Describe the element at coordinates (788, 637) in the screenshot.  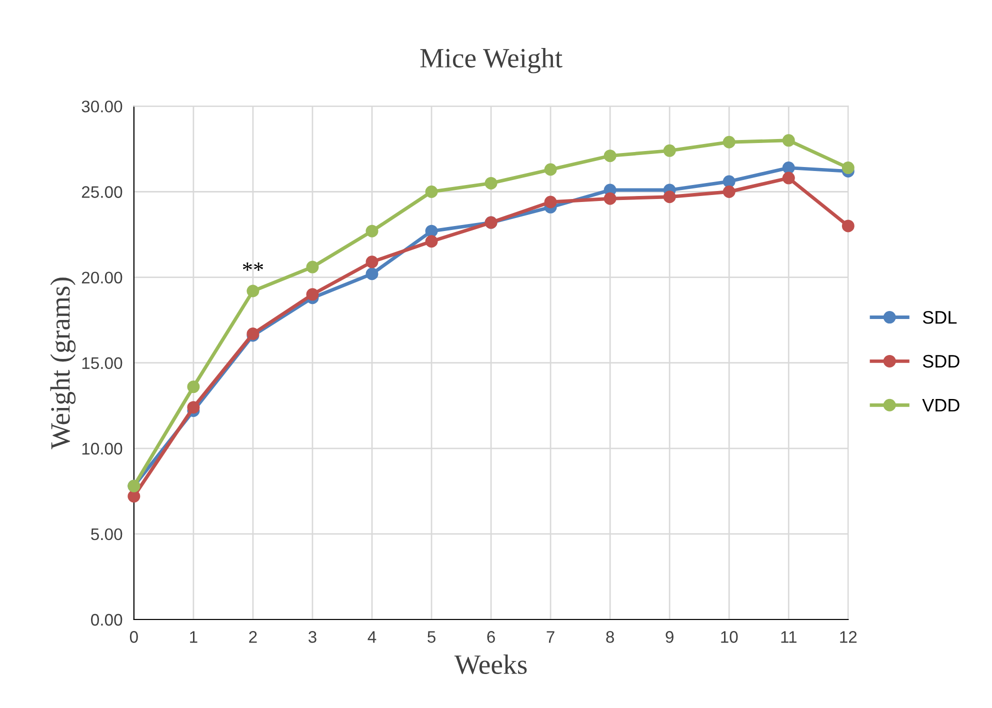
I see `x-tick-label: 11` at that location.